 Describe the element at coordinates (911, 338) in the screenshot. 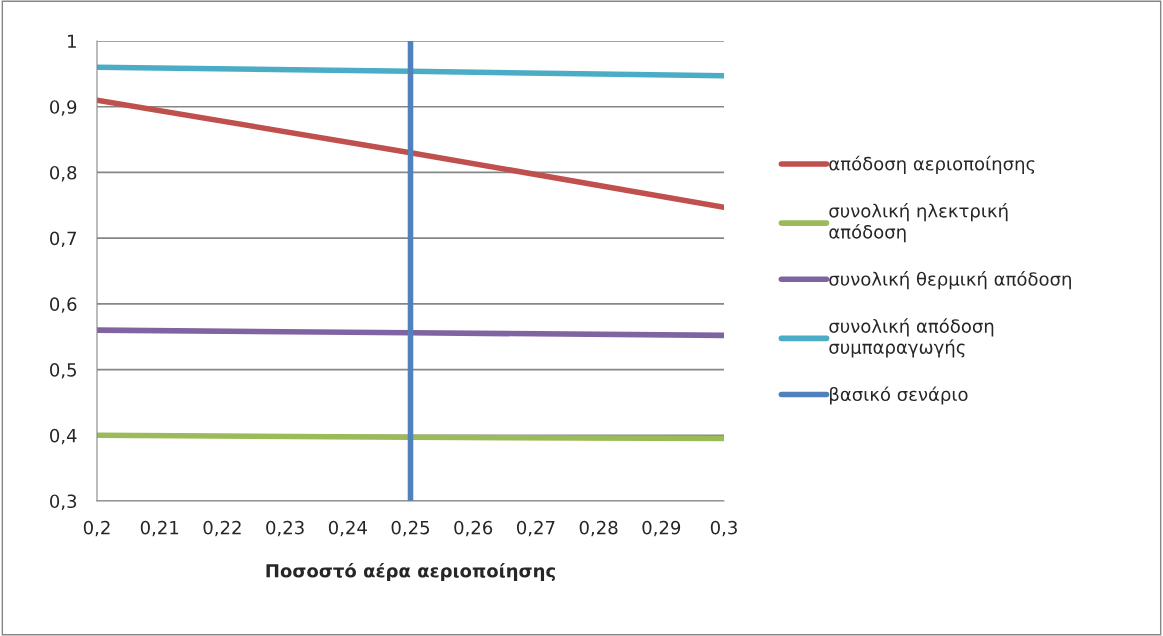

I see `legend-label: συνολική απόδοση συμπαραγωγής` at that location.